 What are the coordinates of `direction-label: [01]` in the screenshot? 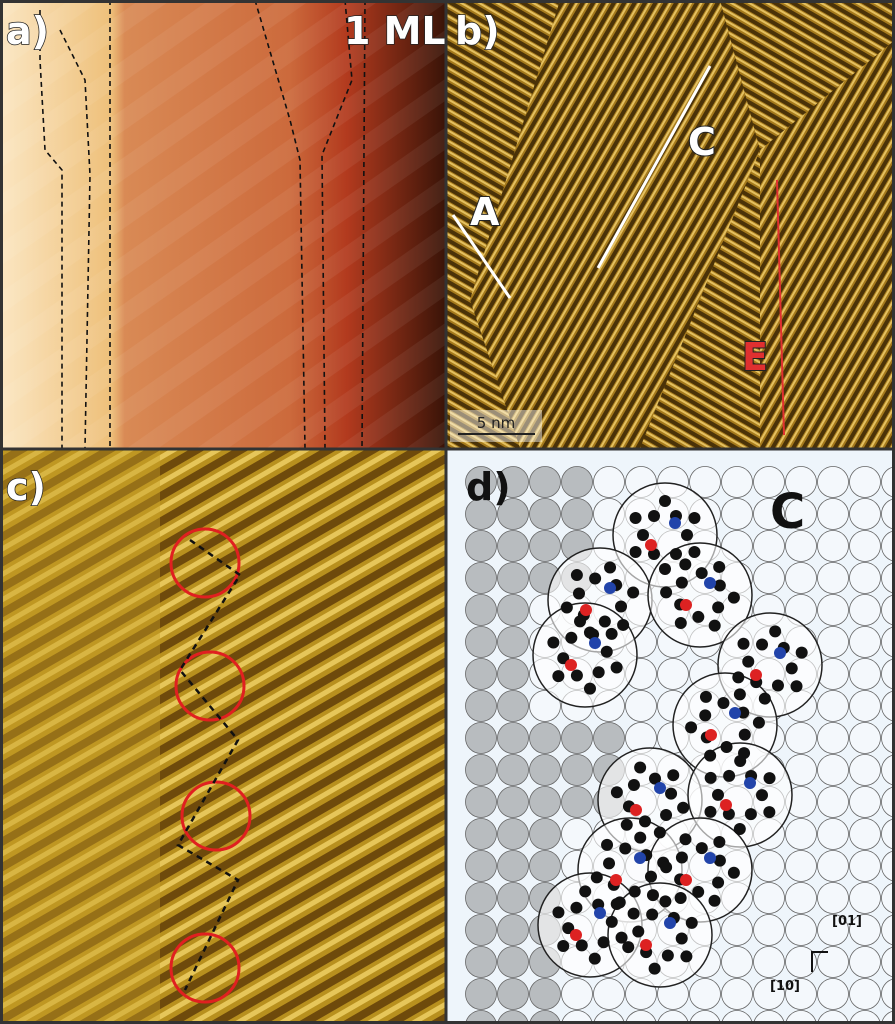 It's located at (847, 921).